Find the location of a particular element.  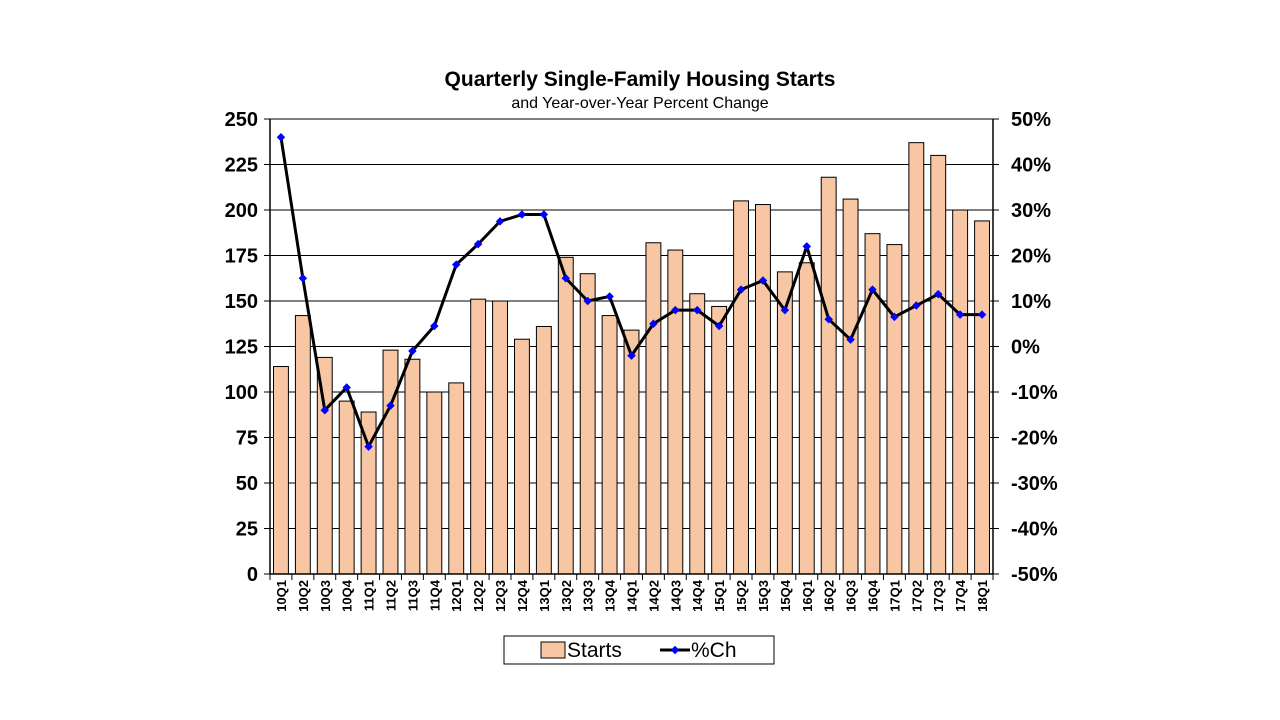

x-tick-label: 10Q3 is located at coordinates (325, 596).